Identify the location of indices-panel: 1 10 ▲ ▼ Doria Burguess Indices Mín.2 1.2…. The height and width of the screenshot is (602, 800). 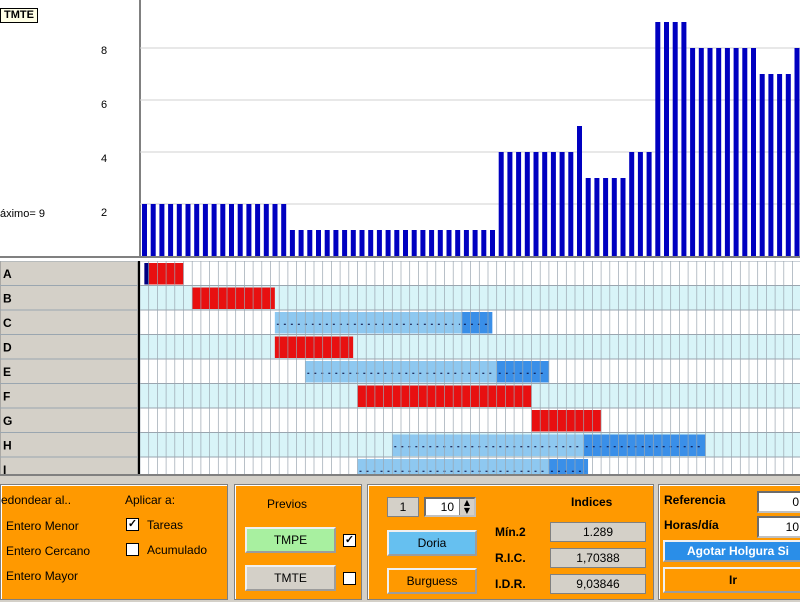
(510, 542).